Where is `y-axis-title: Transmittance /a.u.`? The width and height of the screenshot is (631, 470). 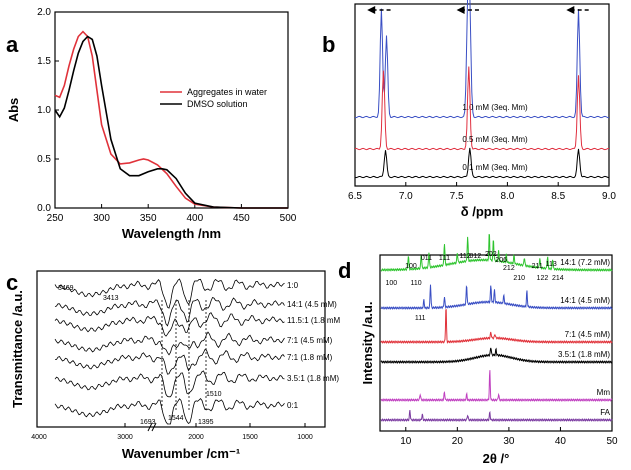 y-axis-title: Transmittance /a.u. is located at coordinates (17, 349).